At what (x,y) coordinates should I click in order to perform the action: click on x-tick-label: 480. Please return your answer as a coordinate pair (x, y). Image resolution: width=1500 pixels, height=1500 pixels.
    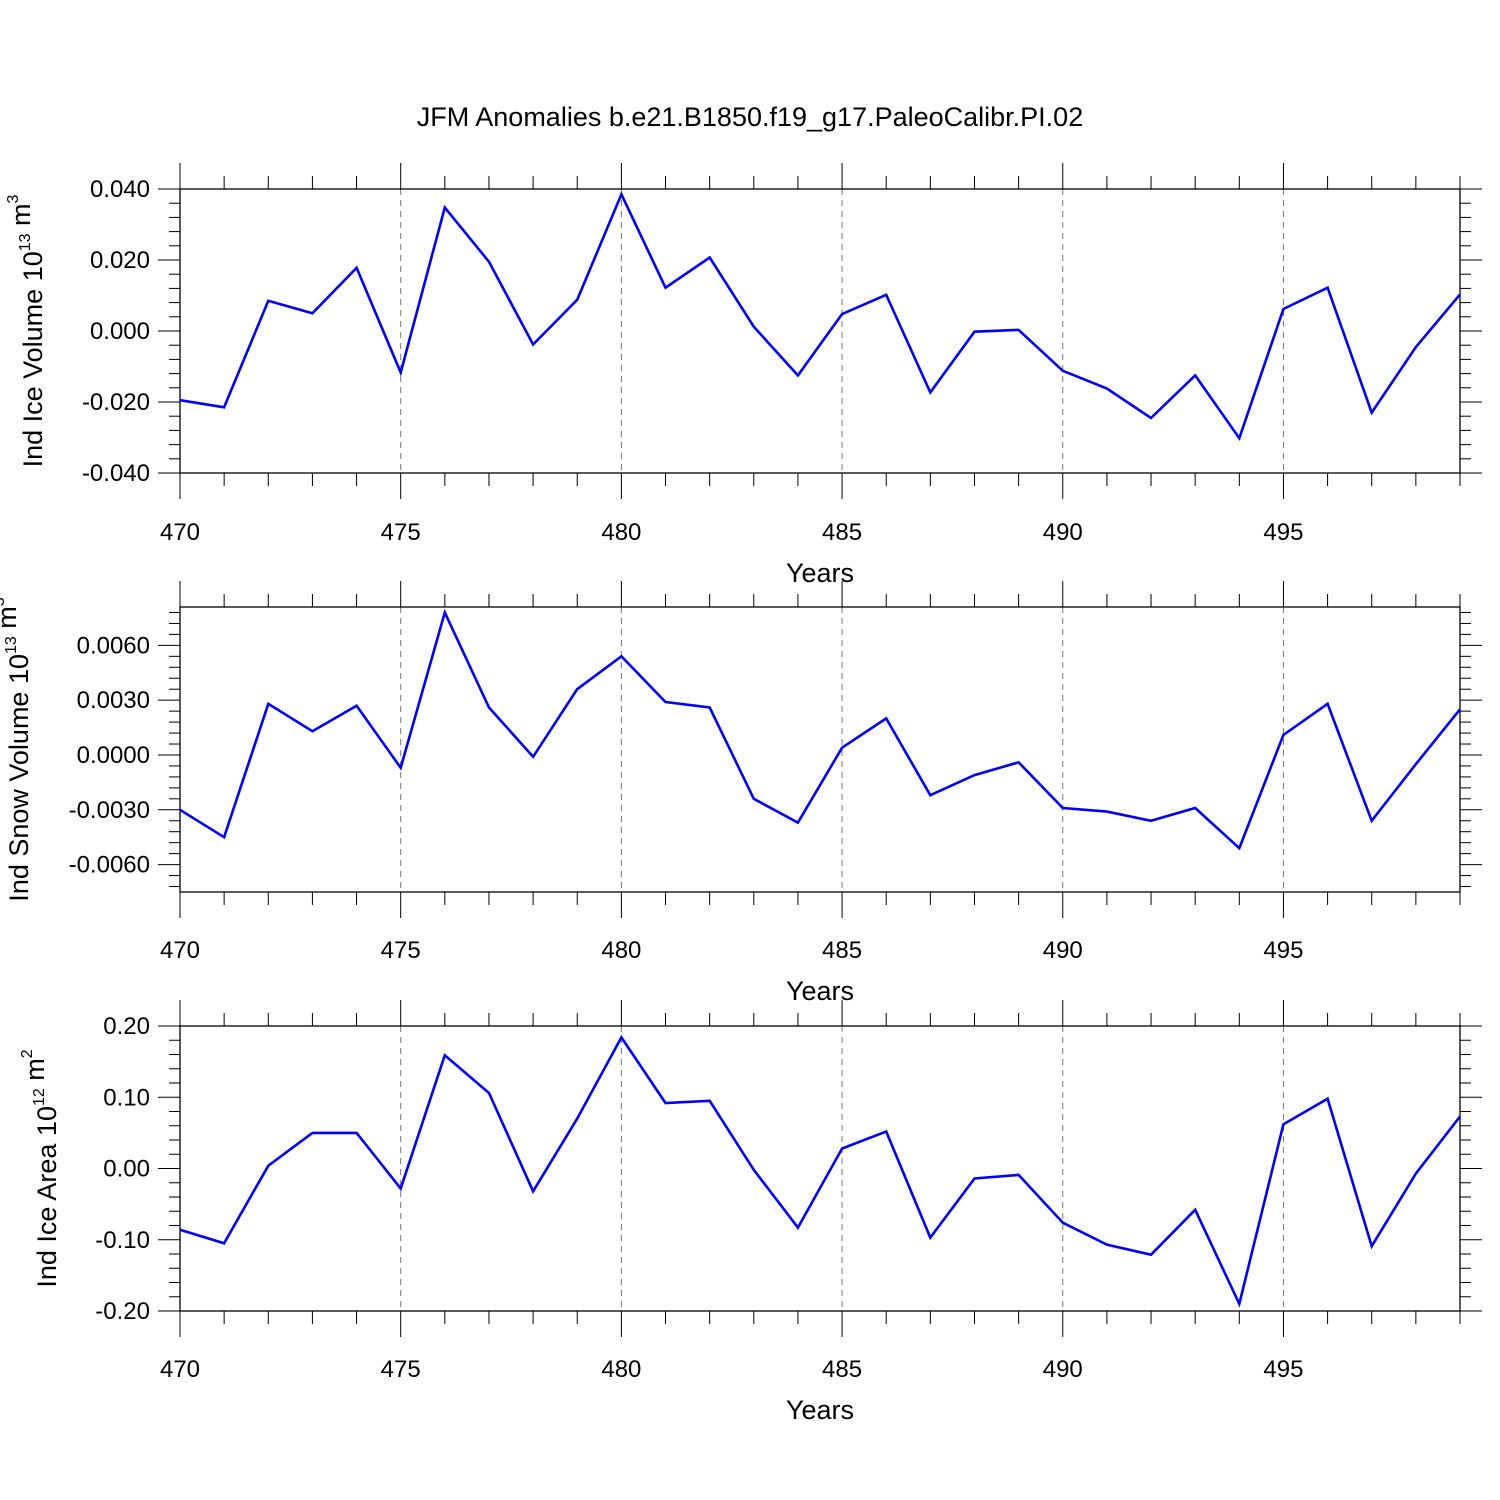
    Looking at the image, I should click on (621, 1369).